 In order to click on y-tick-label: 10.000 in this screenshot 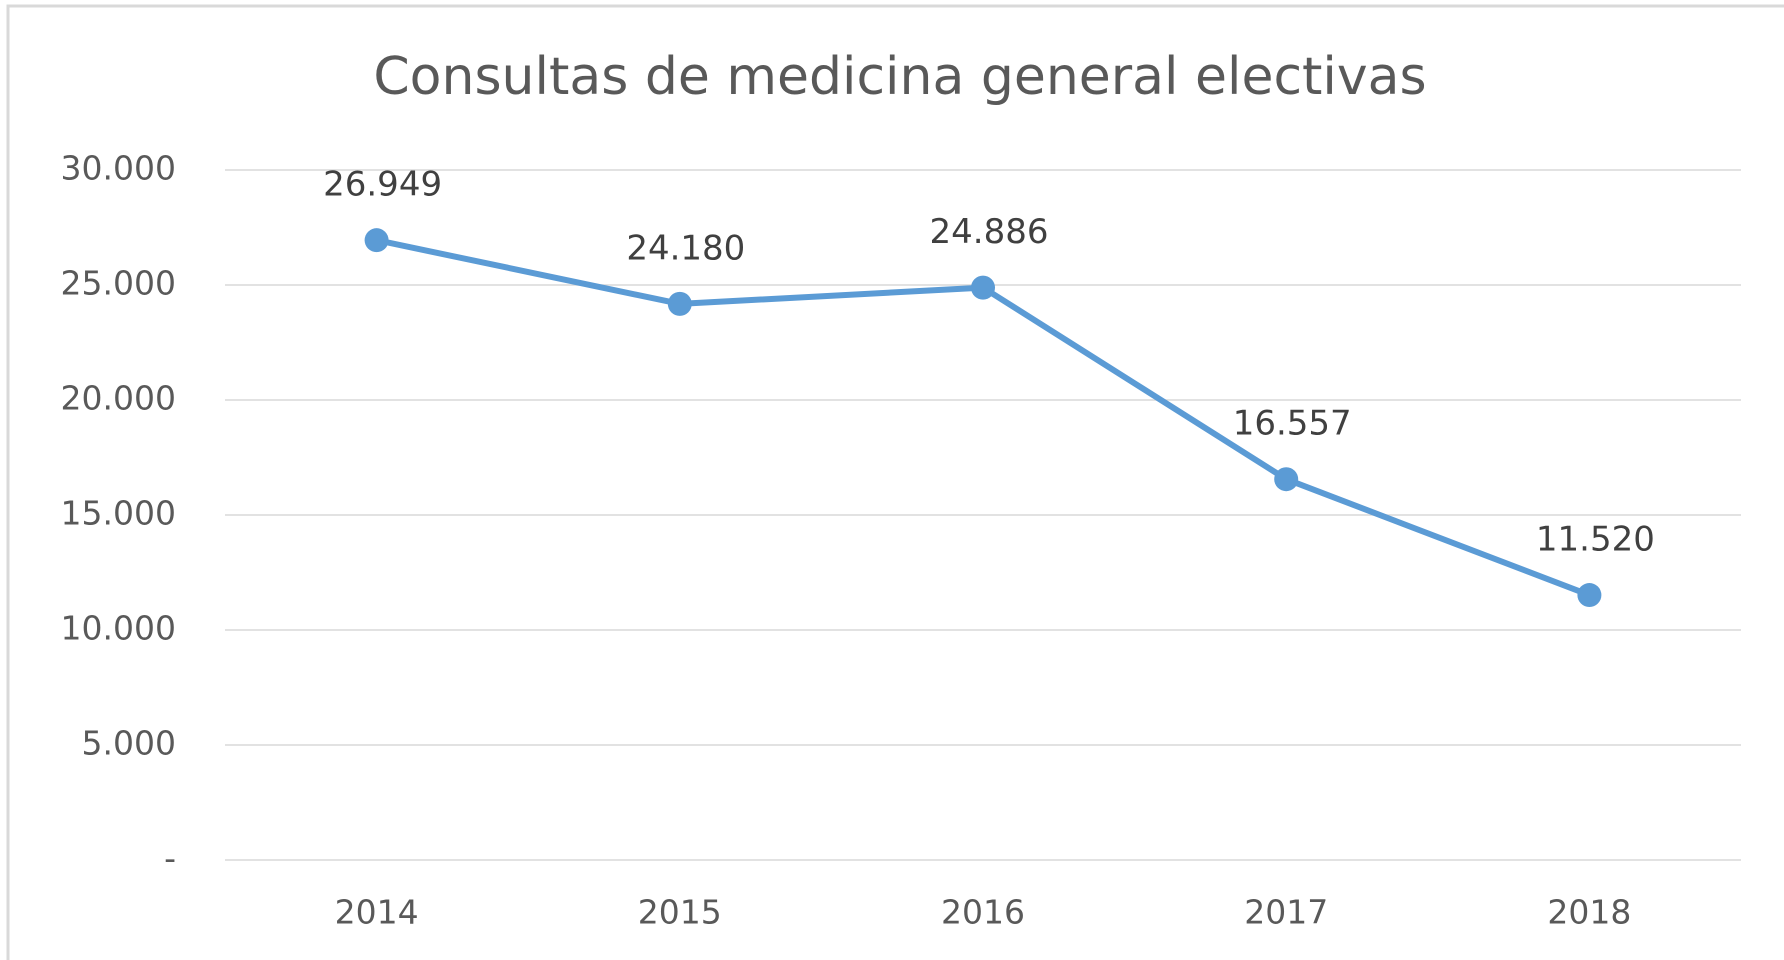, I will do `click(118, 628)`.